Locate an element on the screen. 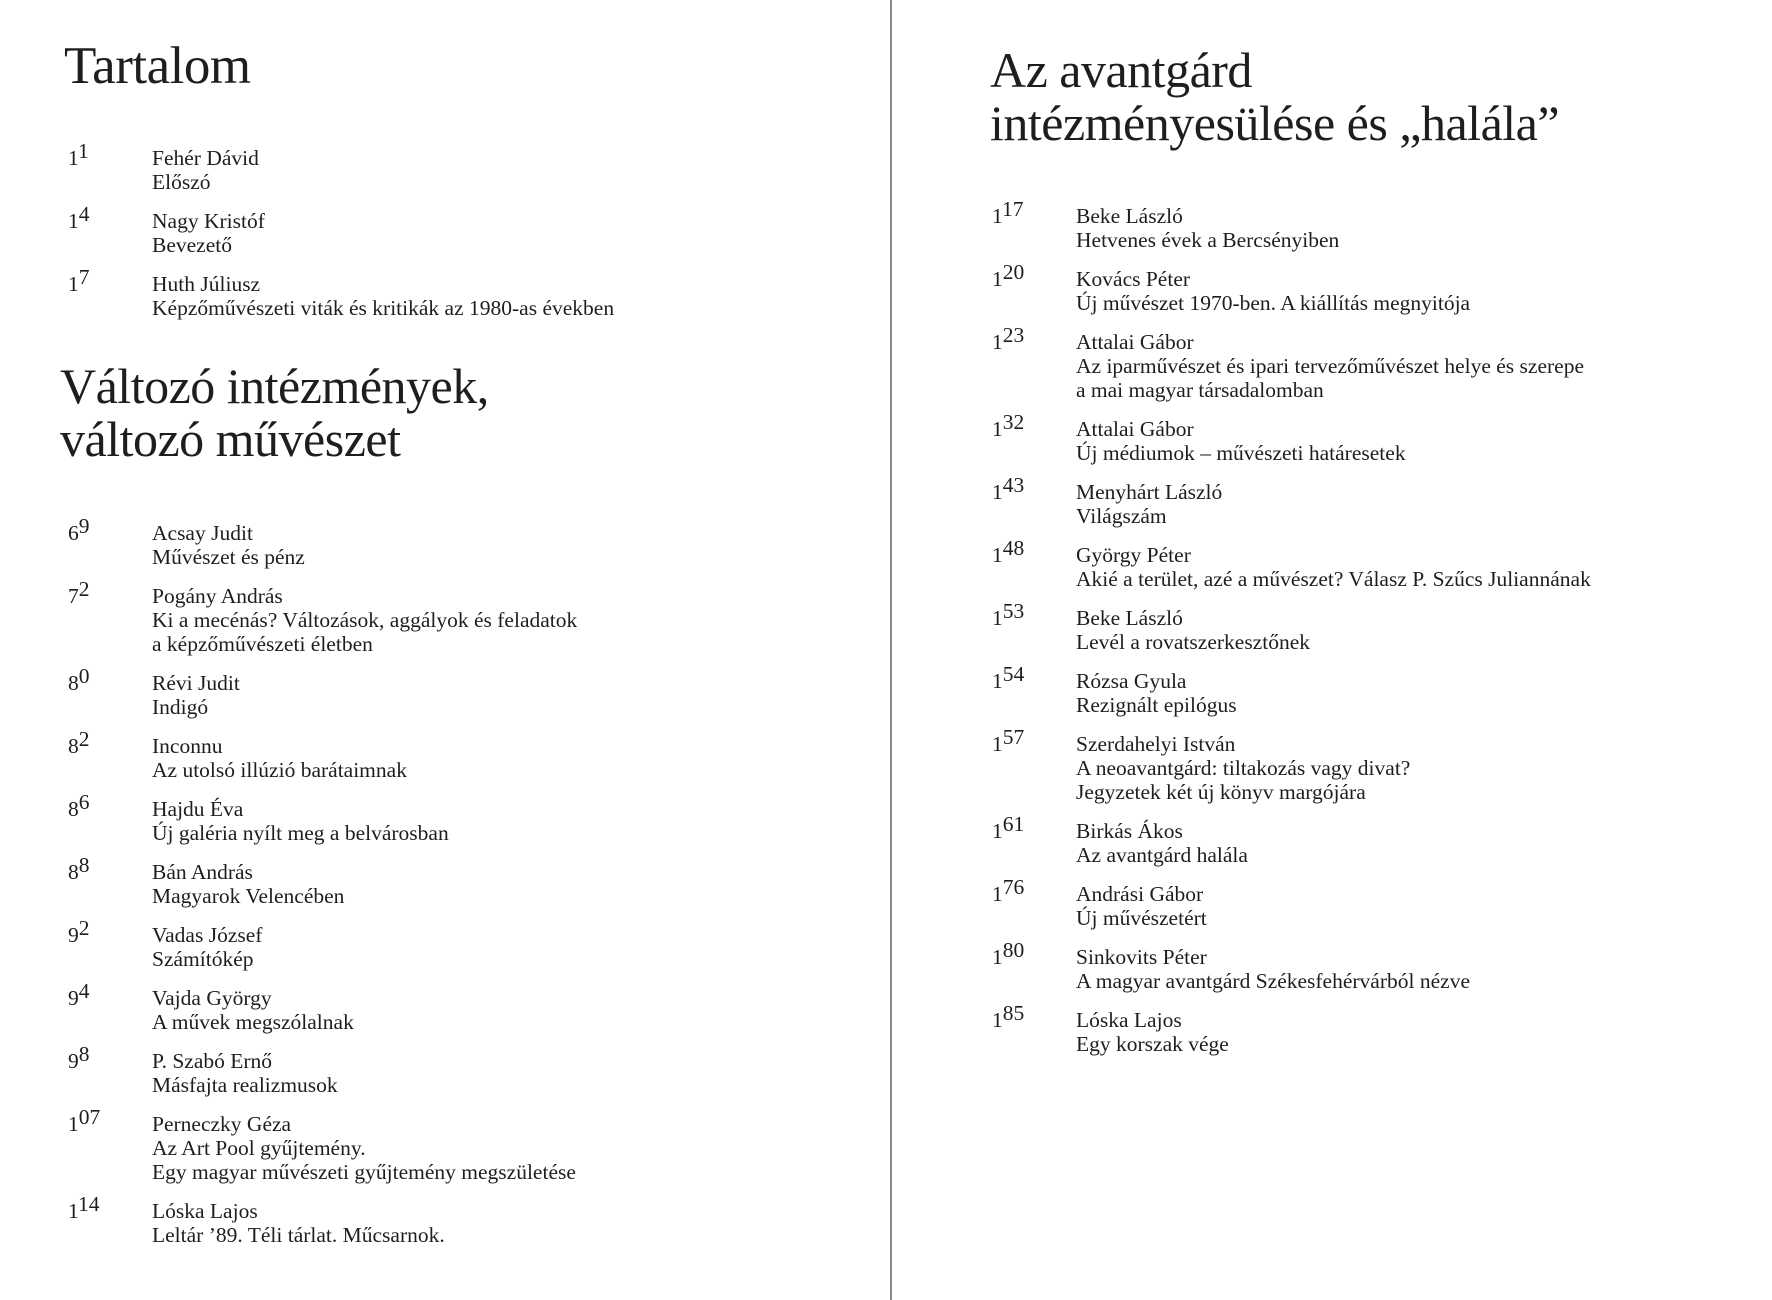  page-number: 94 is located at coordinates (79, 994).